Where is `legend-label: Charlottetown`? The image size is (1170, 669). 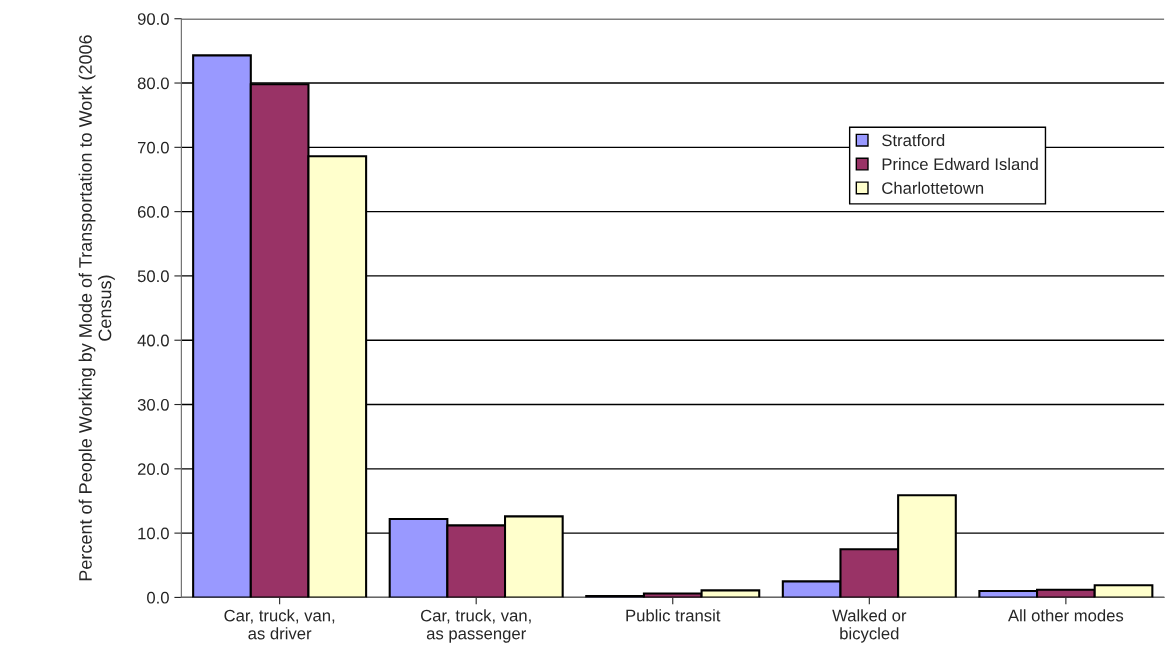 legend-label: Charlottetown is located at coordinates (933, 187).